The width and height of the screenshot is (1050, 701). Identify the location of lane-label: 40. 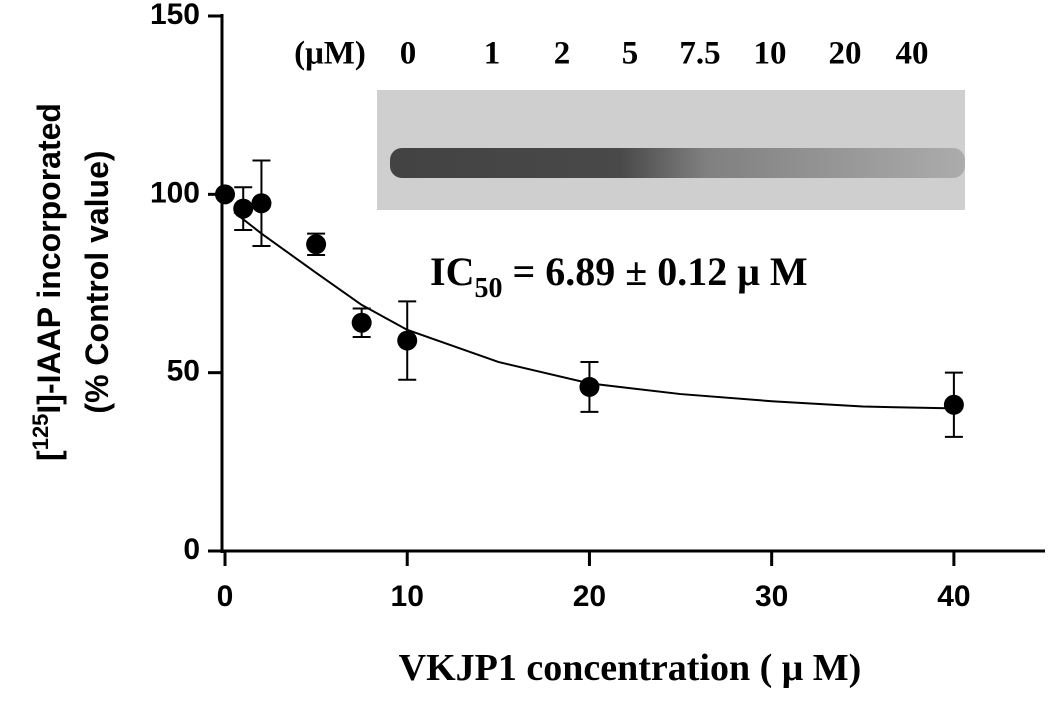
(912, 54).